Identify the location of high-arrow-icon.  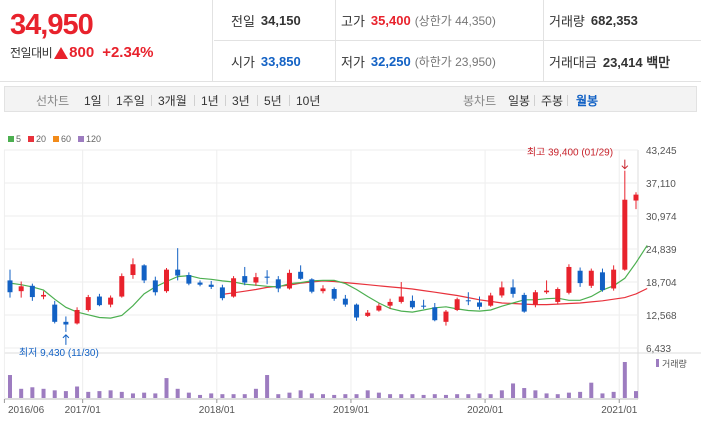
(625, 164).